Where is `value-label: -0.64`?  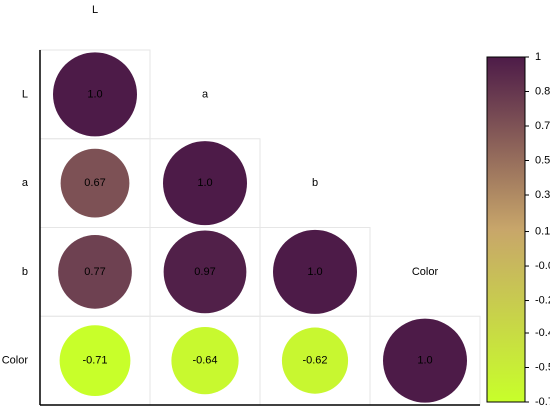
value-label: -0.64 is located at coordinates (204, 361).